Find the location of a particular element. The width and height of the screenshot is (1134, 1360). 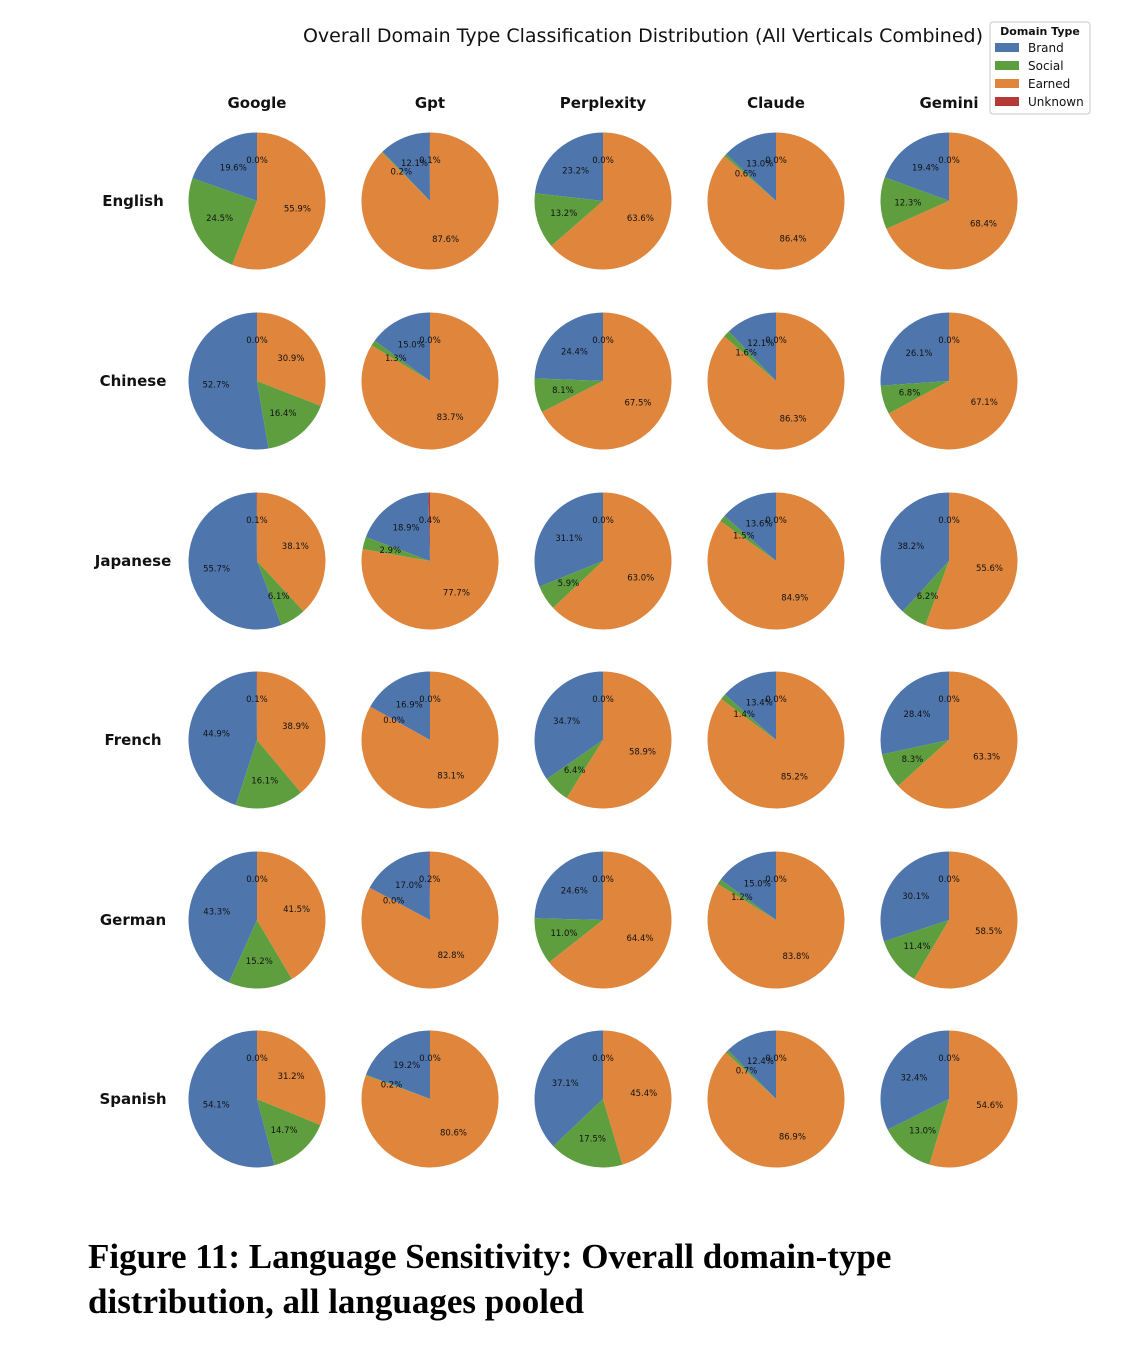

legend-label-brand: Brand is located at coordinates (1046, 48).